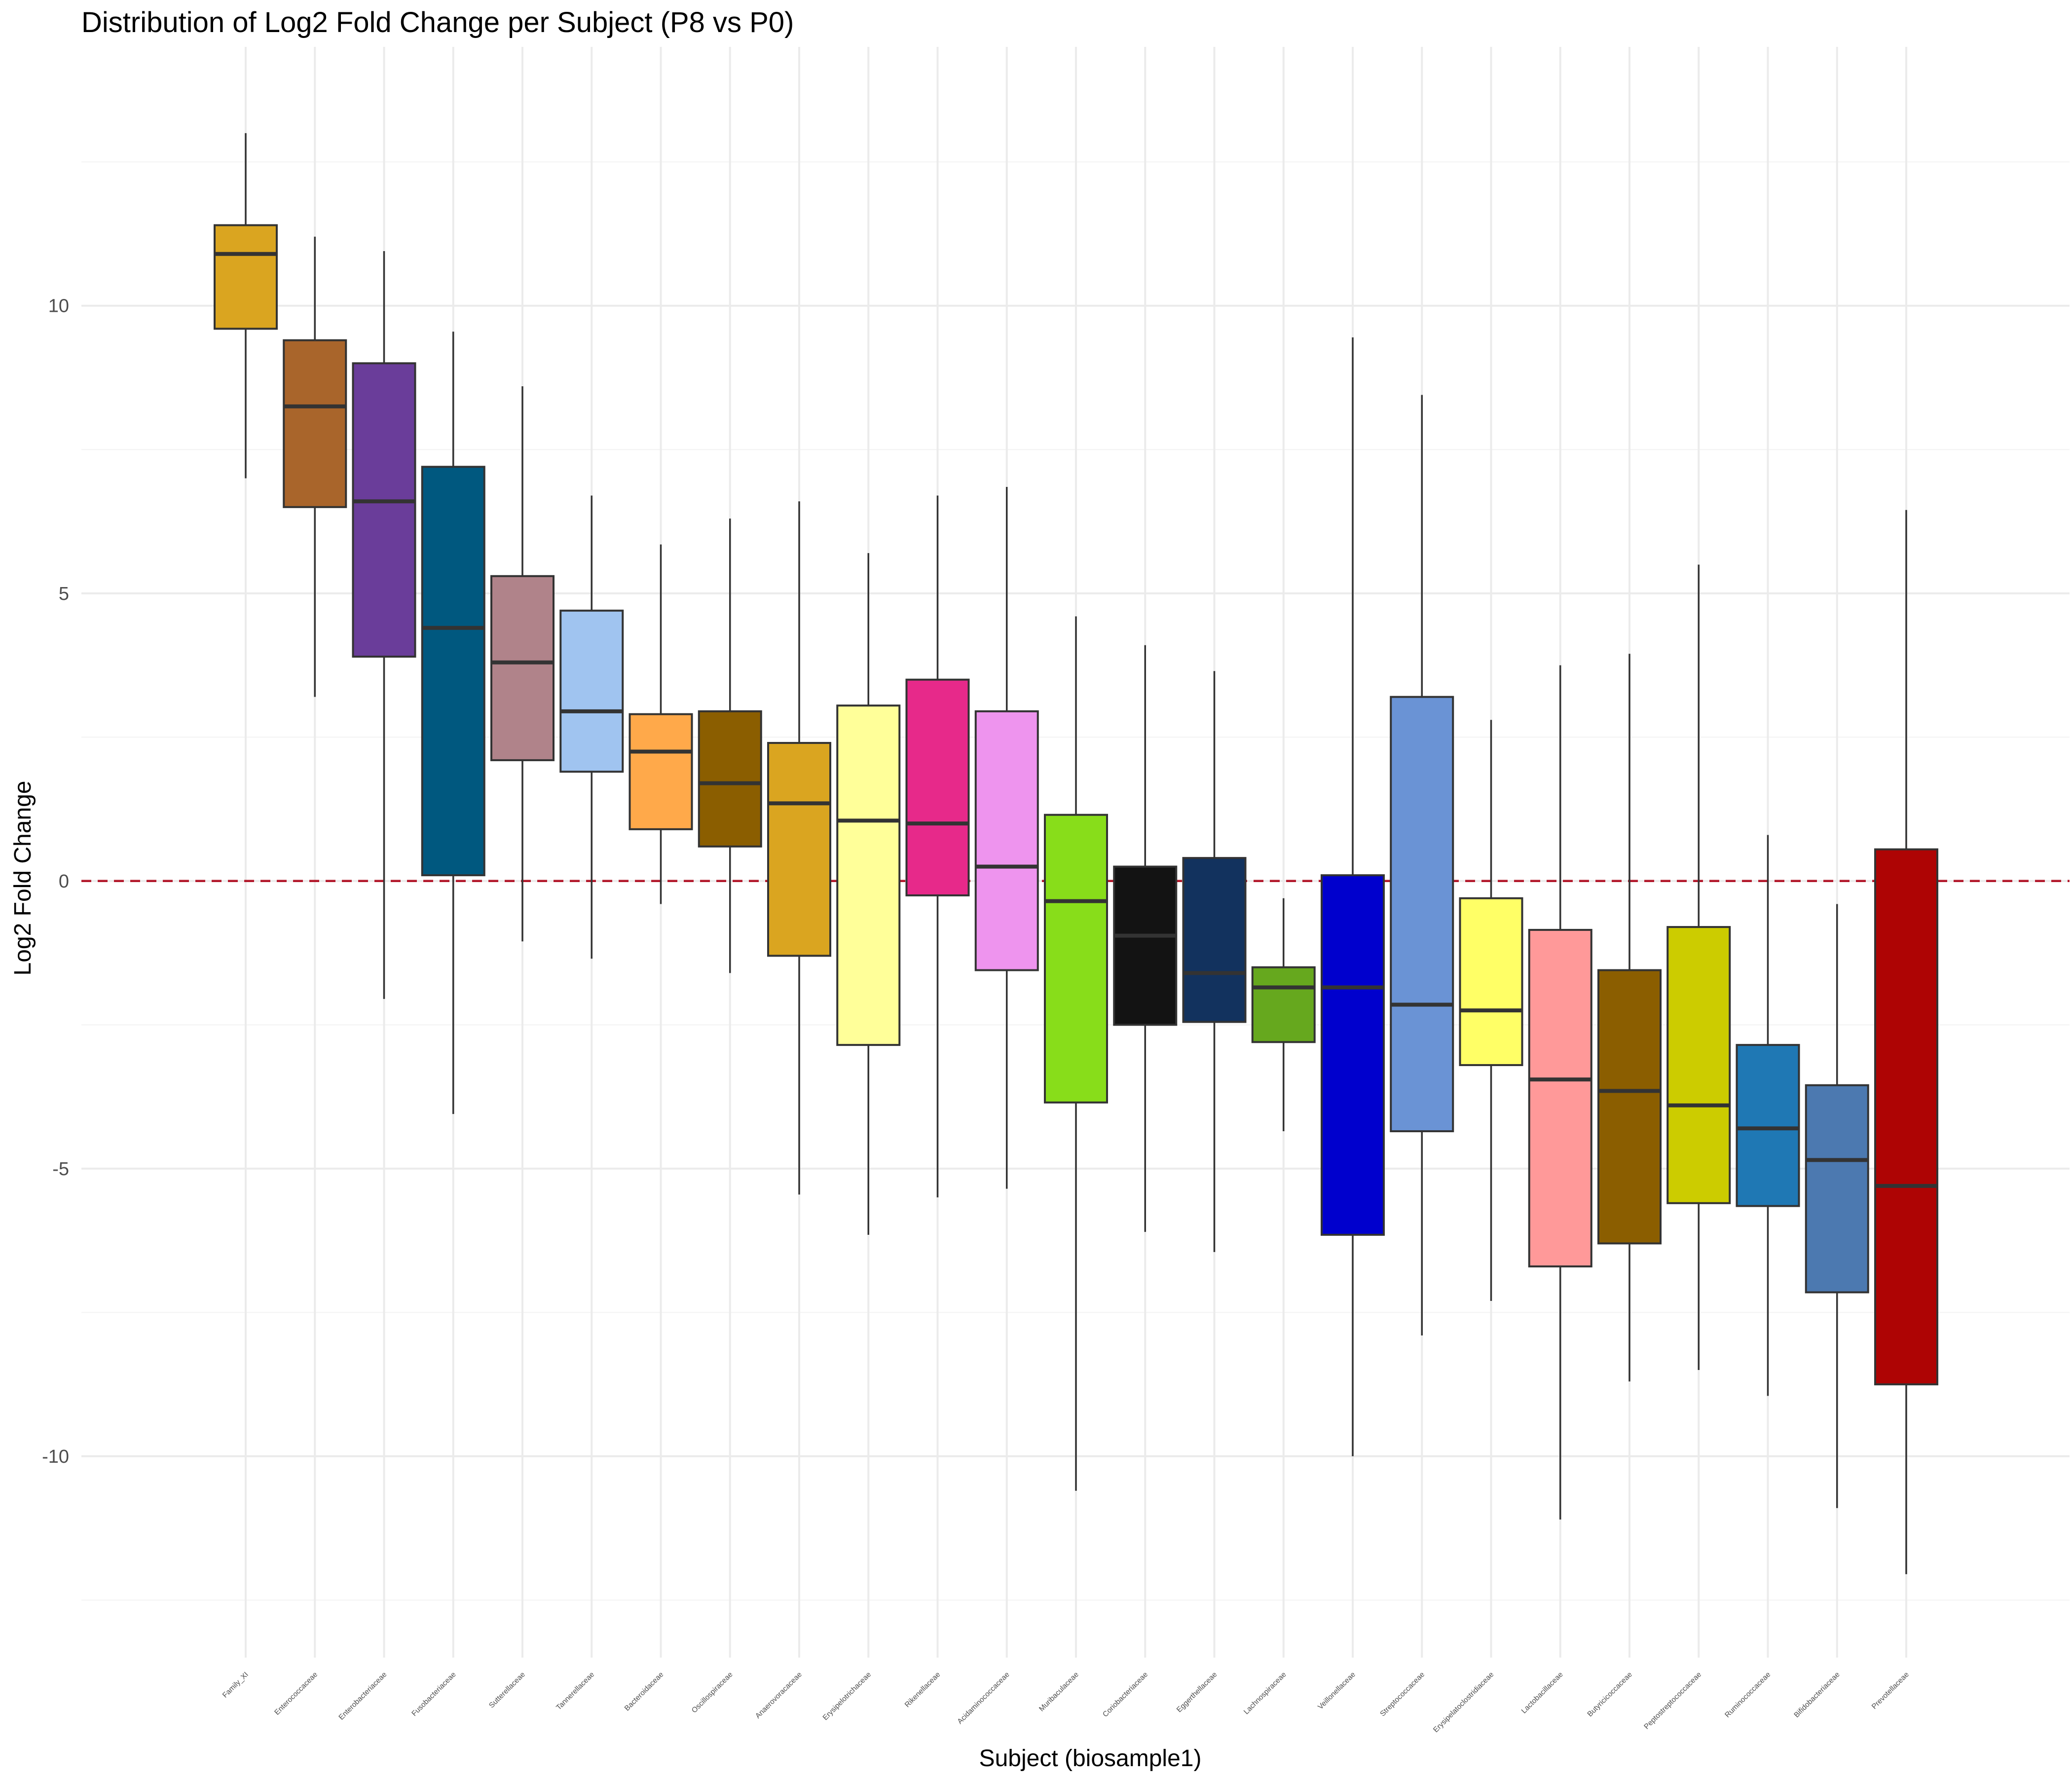  Describe the element at coordinates (923, 1690) in the screenshot. I see `x-tick-label: Rikenellaceae` at that location.